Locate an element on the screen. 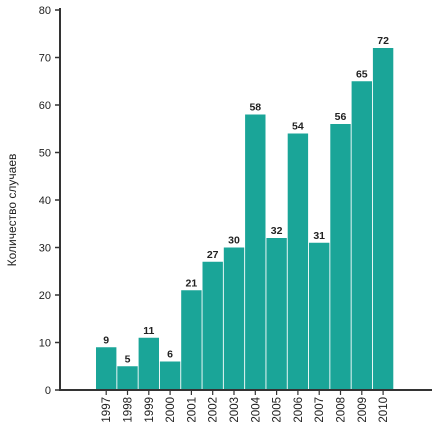  x-tick-label: 1997 is located at coordinates (107, 410).